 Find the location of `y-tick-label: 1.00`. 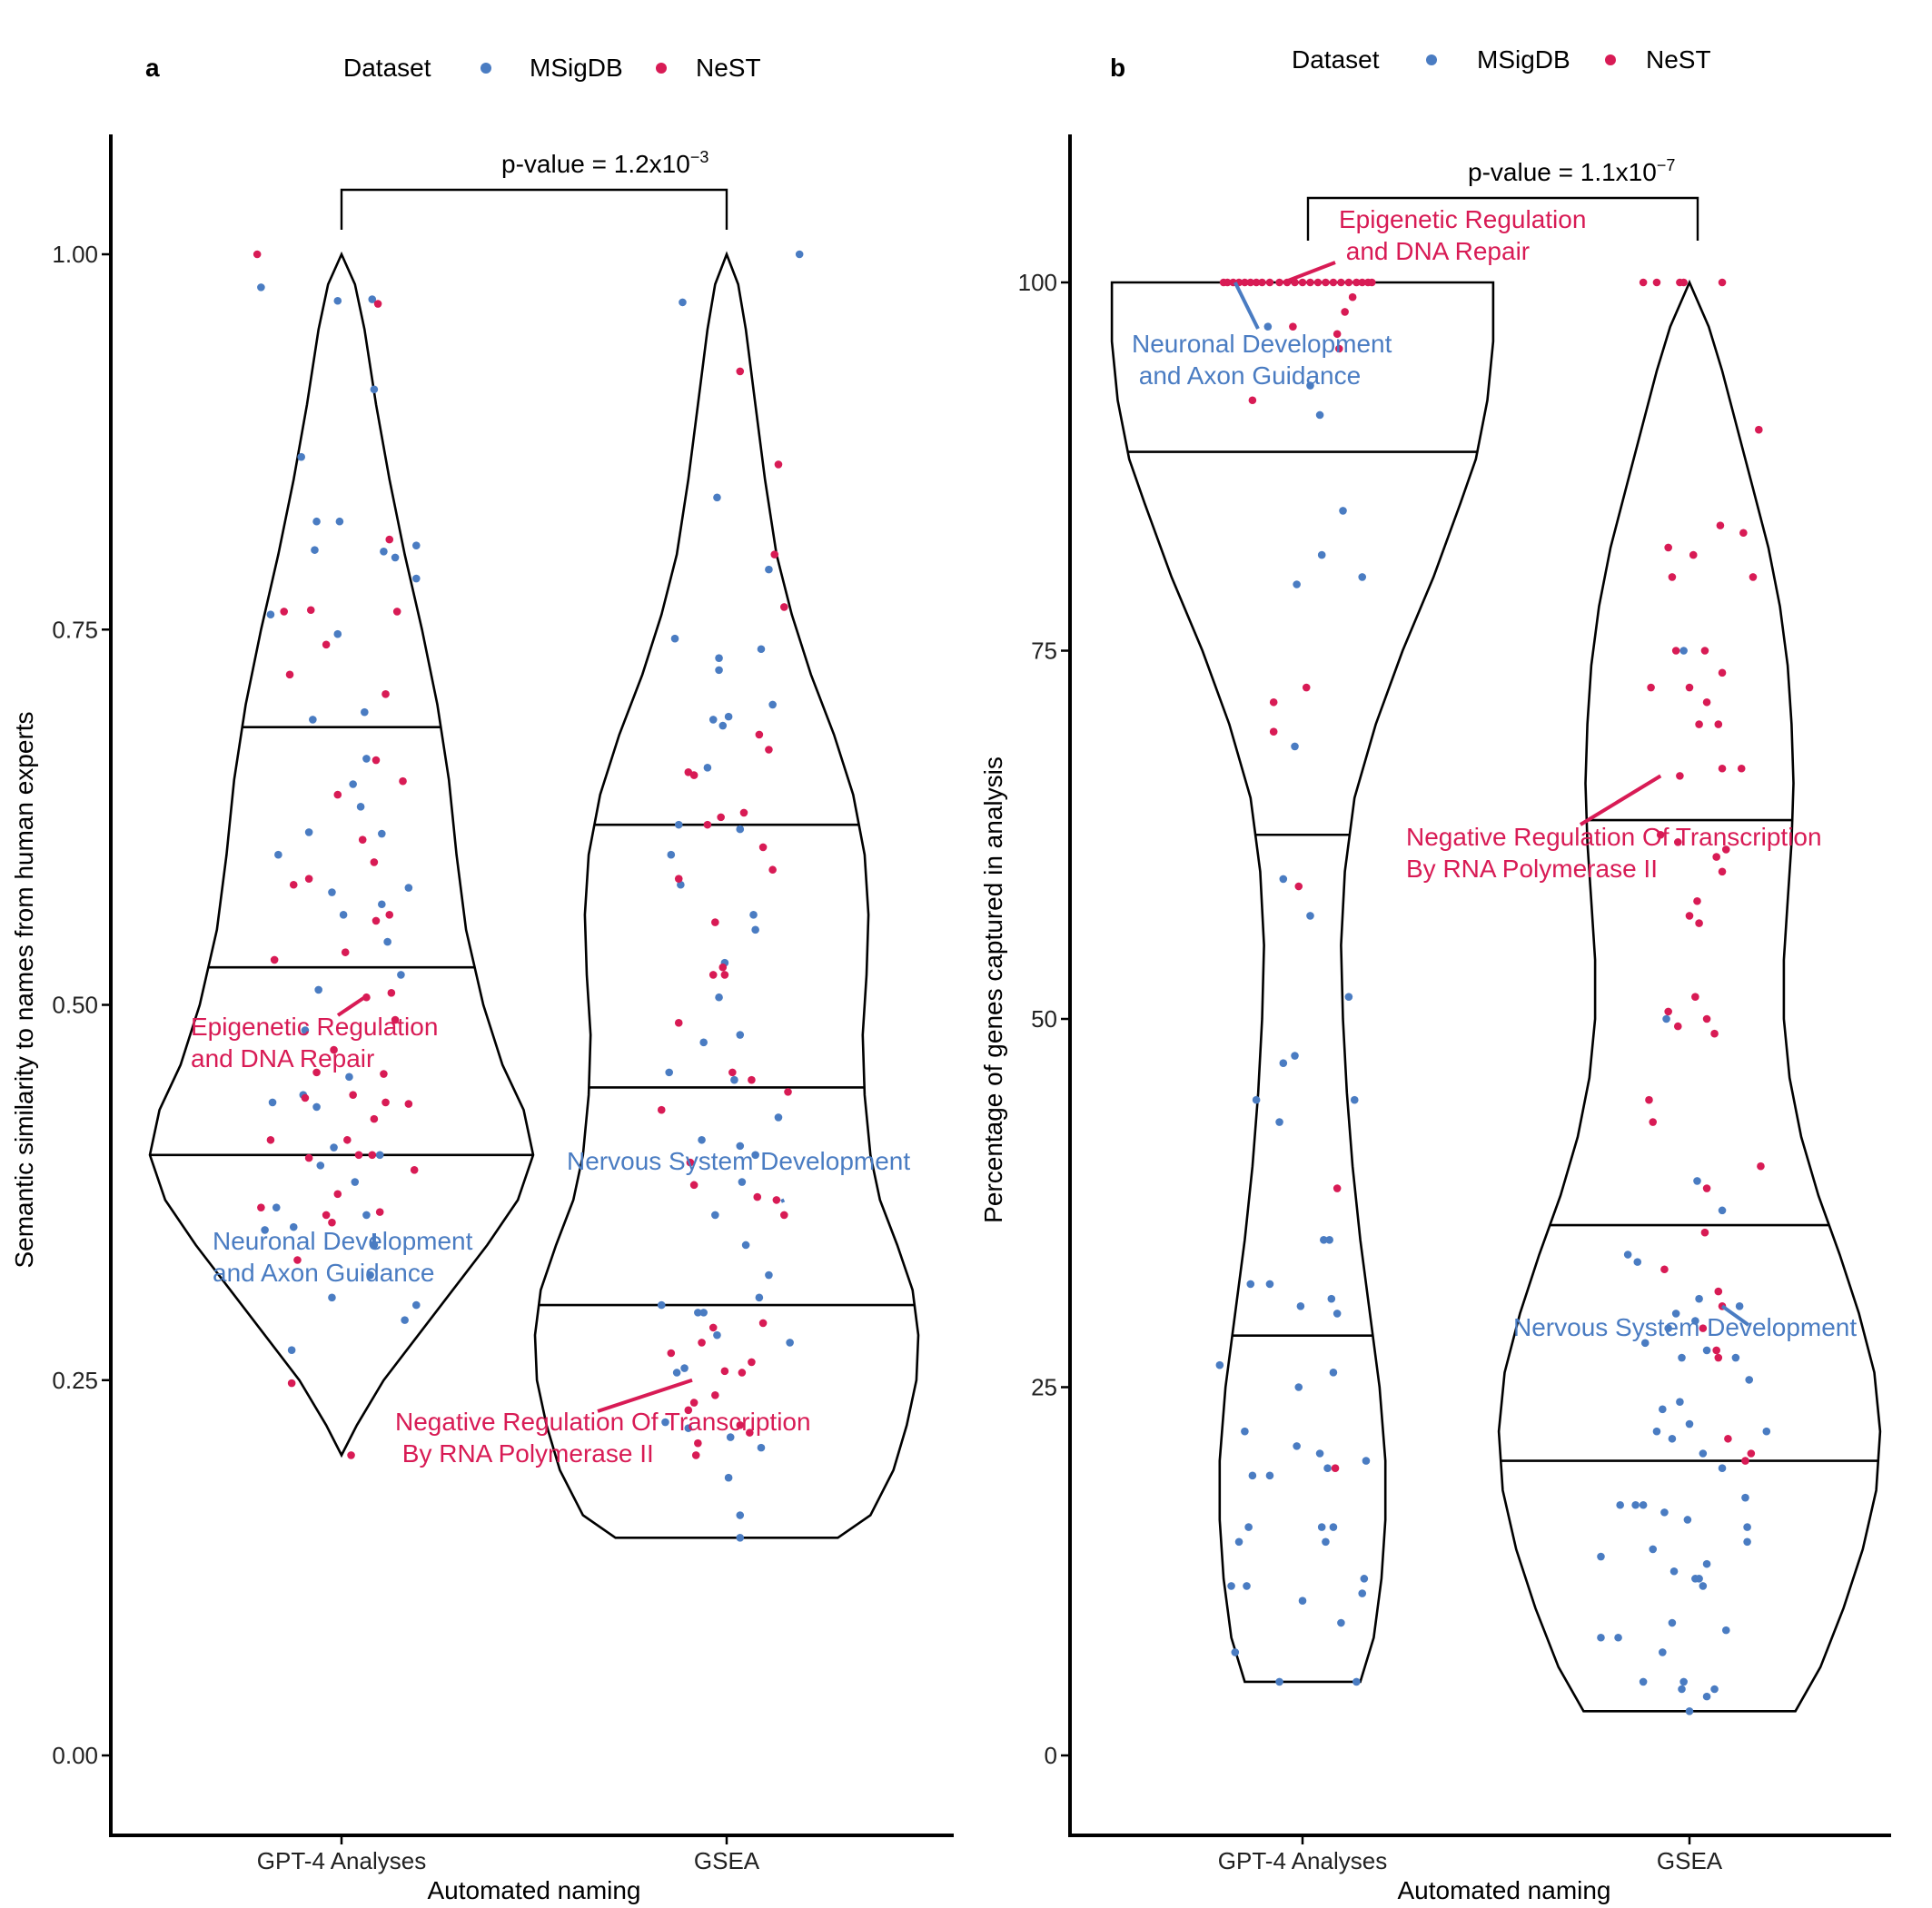

y-tick-label: 1.00 is located at coordinates (75, 254).